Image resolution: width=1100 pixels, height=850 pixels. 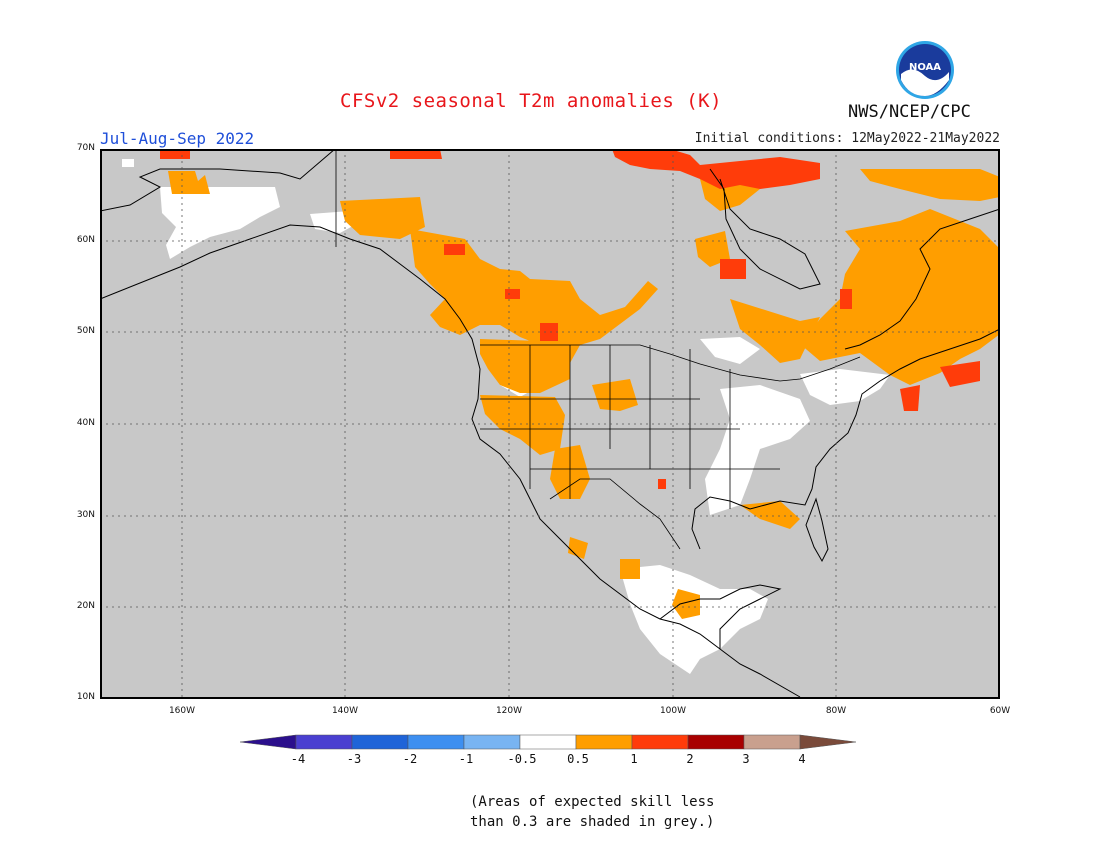 I want to click on agency-label: NWS/NCEP/CPC, so click(x=909, y=112).